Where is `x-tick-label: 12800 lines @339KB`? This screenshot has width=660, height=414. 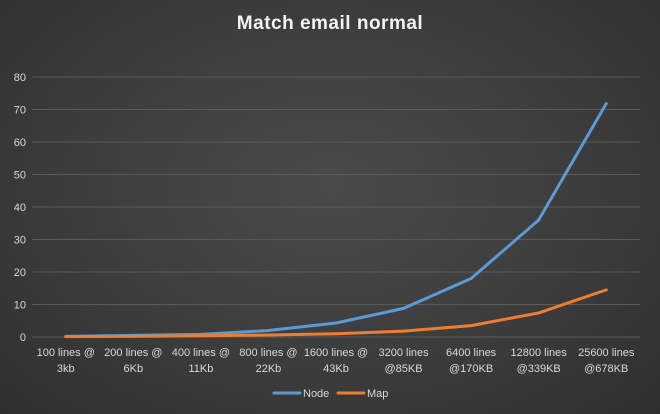 x-tick-label: 12800 lines @339KB is located at coordinates (539, 361).